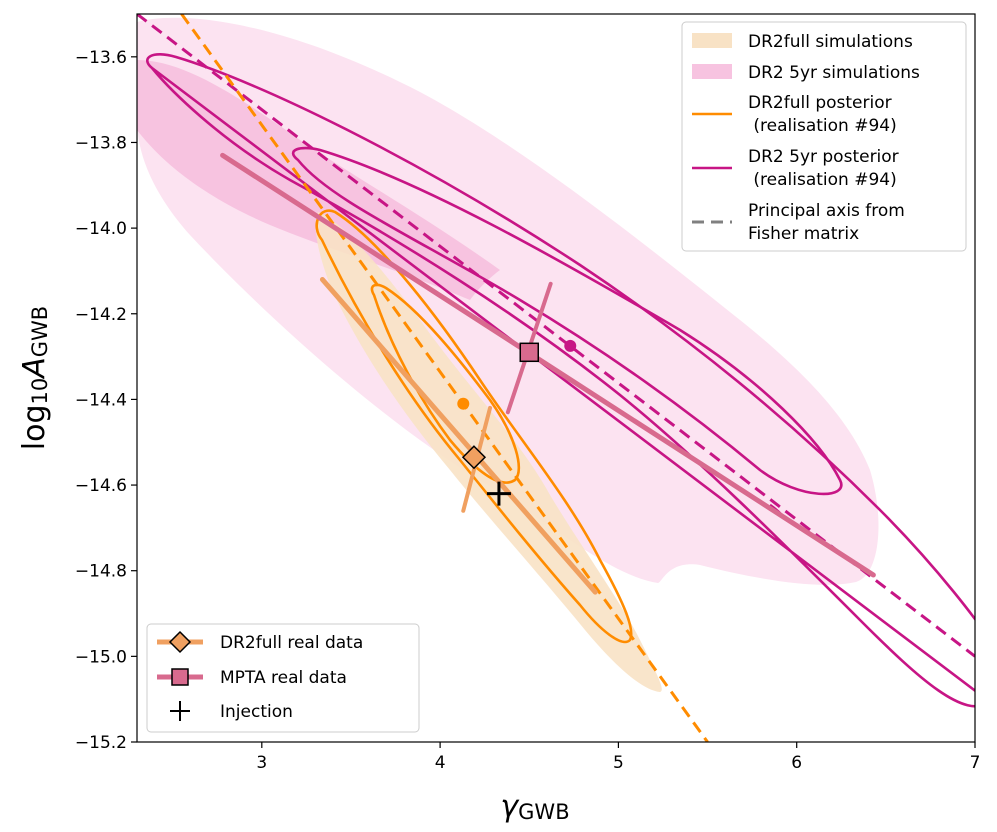 This screenshot has height=832, width=997. What do you see at coordinates (834, 73) in the screenshot?
I see `legend-label-dr2-5yr-sim: DR2 5yr simulations` at bounding box center [834, 73].